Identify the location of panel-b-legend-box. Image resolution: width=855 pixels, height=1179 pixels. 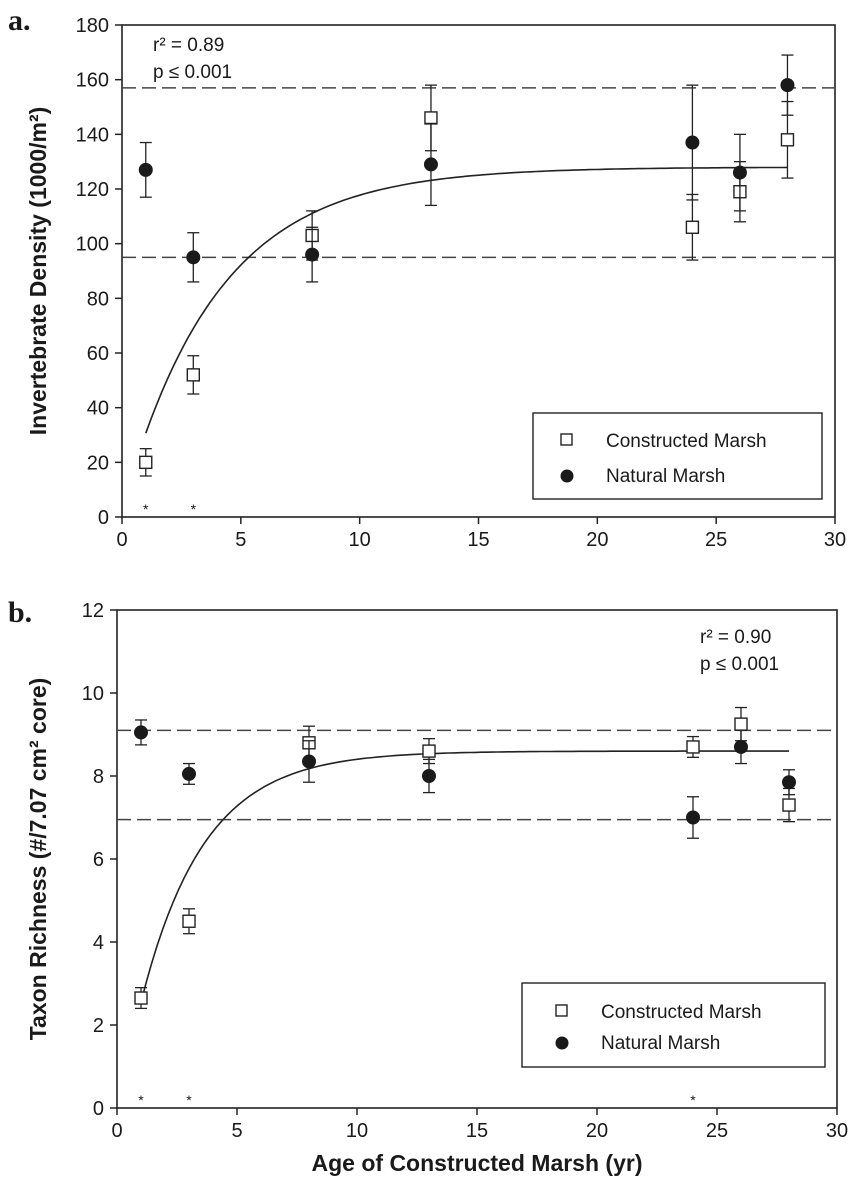
(673, 1025).